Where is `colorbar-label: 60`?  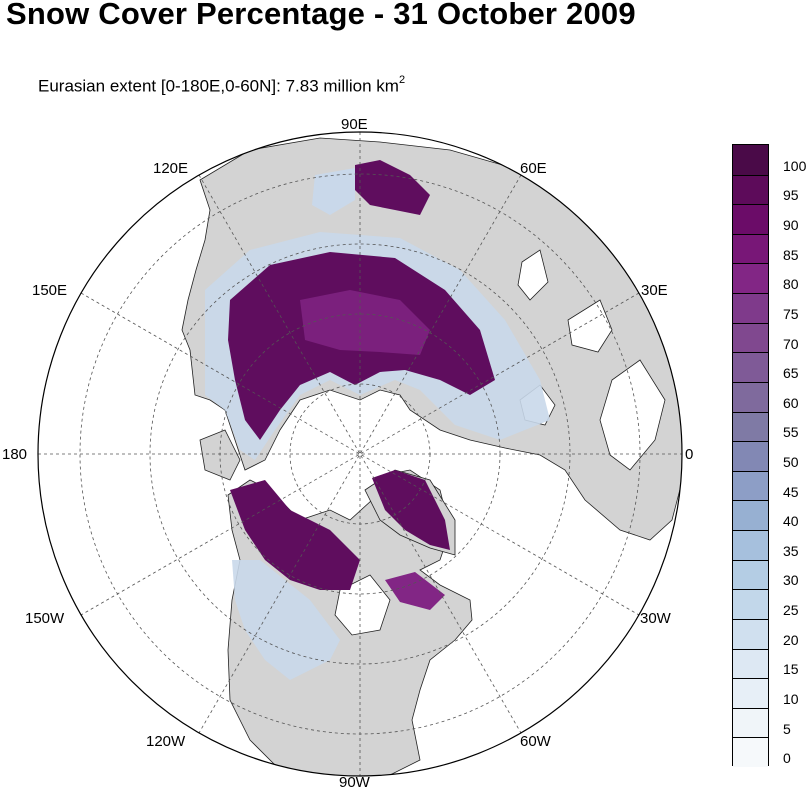 colorbar-label: 60 is located at coordinates (791, 402).